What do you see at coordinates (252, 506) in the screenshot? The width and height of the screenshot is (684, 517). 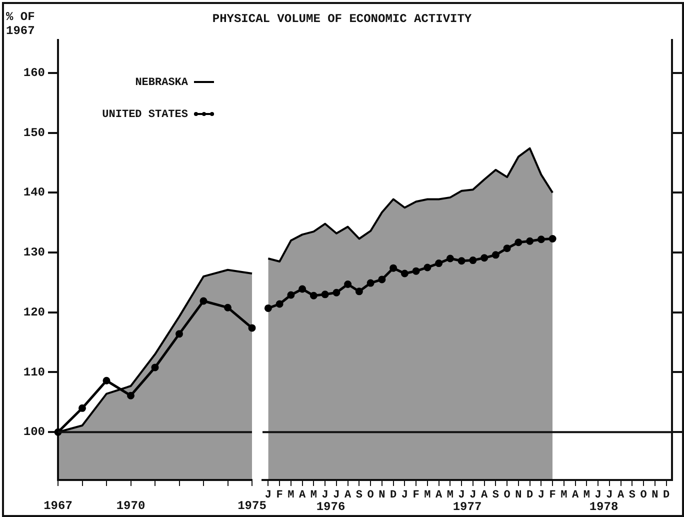 I see `x-tick-label: 1975` at bounding box center [252, 506].